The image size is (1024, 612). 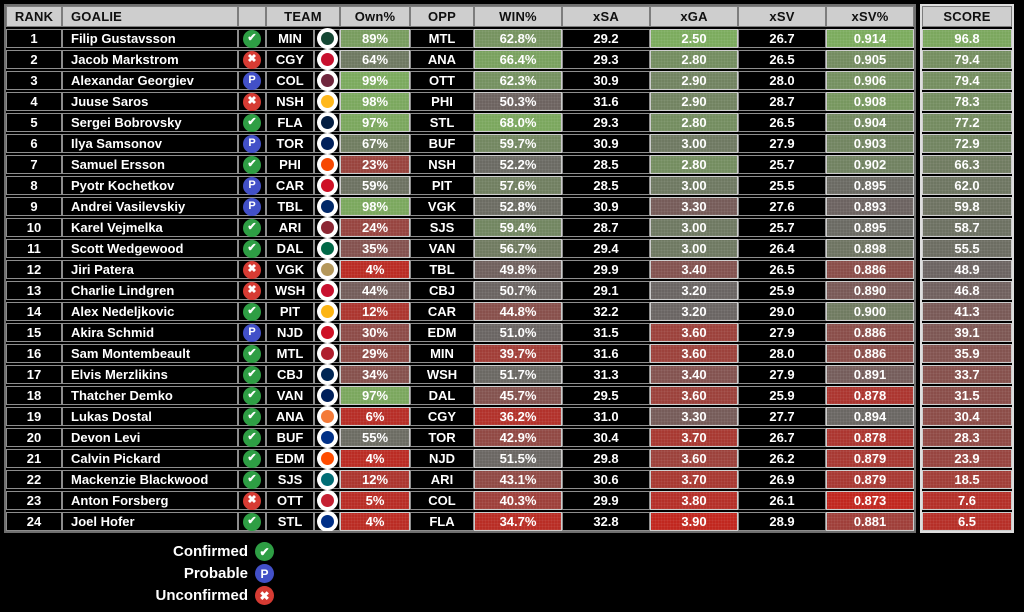 What do you see at coordinates (150, 143) in the screenshot?
I see `goalie-name: Ilya Samsonov` at bounding box center [150, 143].